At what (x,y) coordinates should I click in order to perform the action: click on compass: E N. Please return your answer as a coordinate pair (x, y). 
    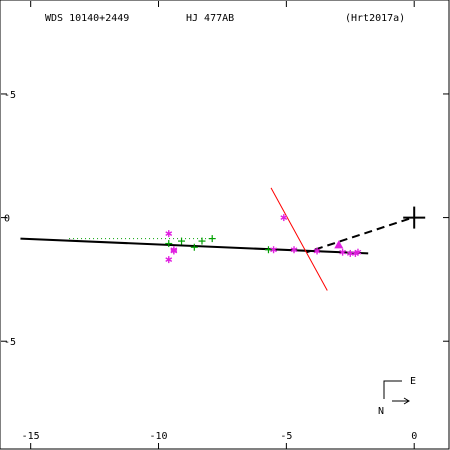
    Looking at the image, I should click on (397, 396).